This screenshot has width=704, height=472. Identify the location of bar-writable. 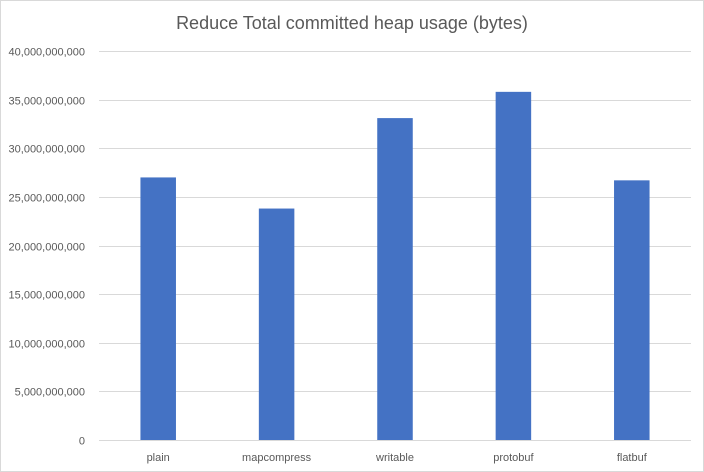
(395, 279).